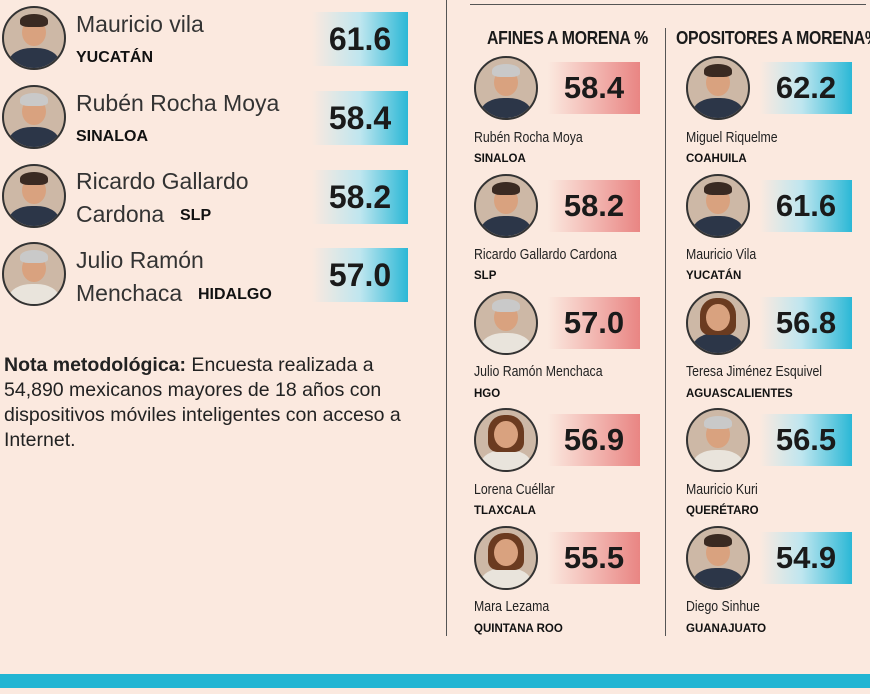  I want to click on candidate-state: SLP, so click(196, 215).